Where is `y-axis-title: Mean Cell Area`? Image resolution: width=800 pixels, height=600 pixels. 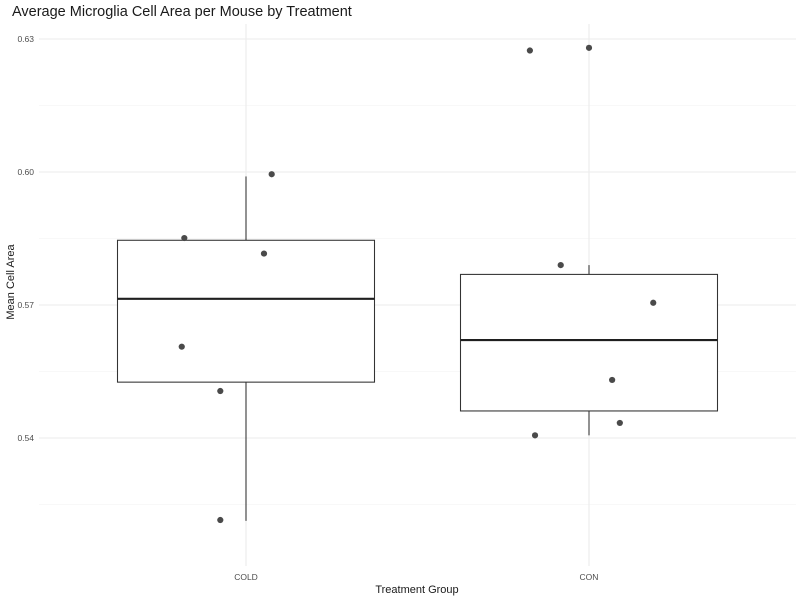
y-axis-title: Mean Cell Area is located at coordinates (11, 282).